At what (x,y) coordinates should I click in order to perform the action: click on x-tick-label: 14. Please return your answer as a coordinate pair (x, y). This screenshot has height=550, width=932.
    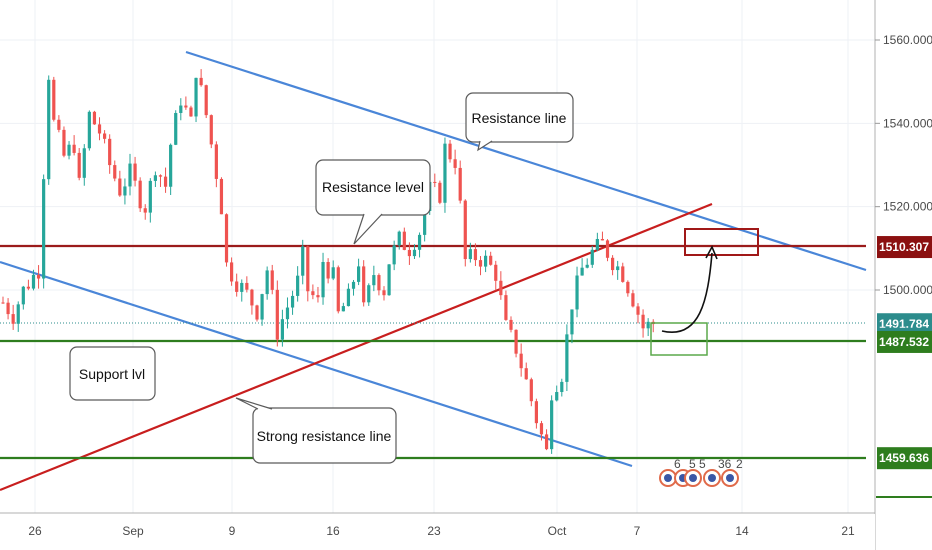
    Looking at the image, I should click on (742, 531).